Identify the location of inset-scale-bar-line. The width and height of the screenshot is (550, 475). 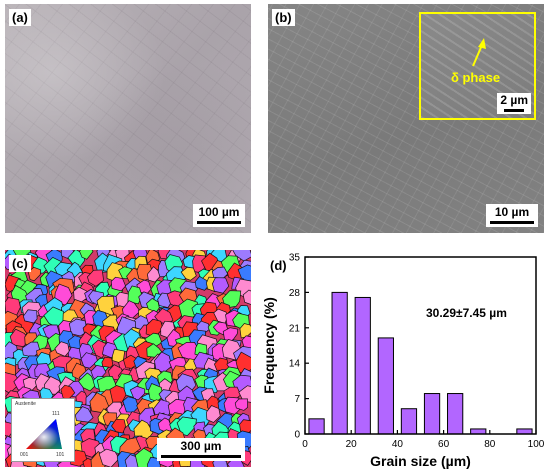
(514, 110).